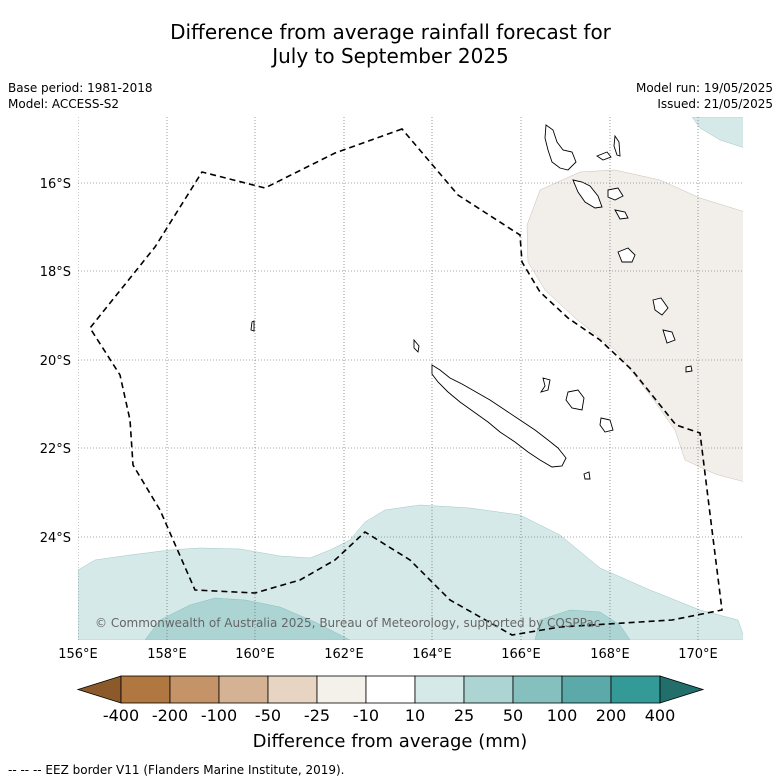  Describe the element at coordinates (704, 88) in the screenshot. I see `model-run: Model run: 19/05/2025` at that location.